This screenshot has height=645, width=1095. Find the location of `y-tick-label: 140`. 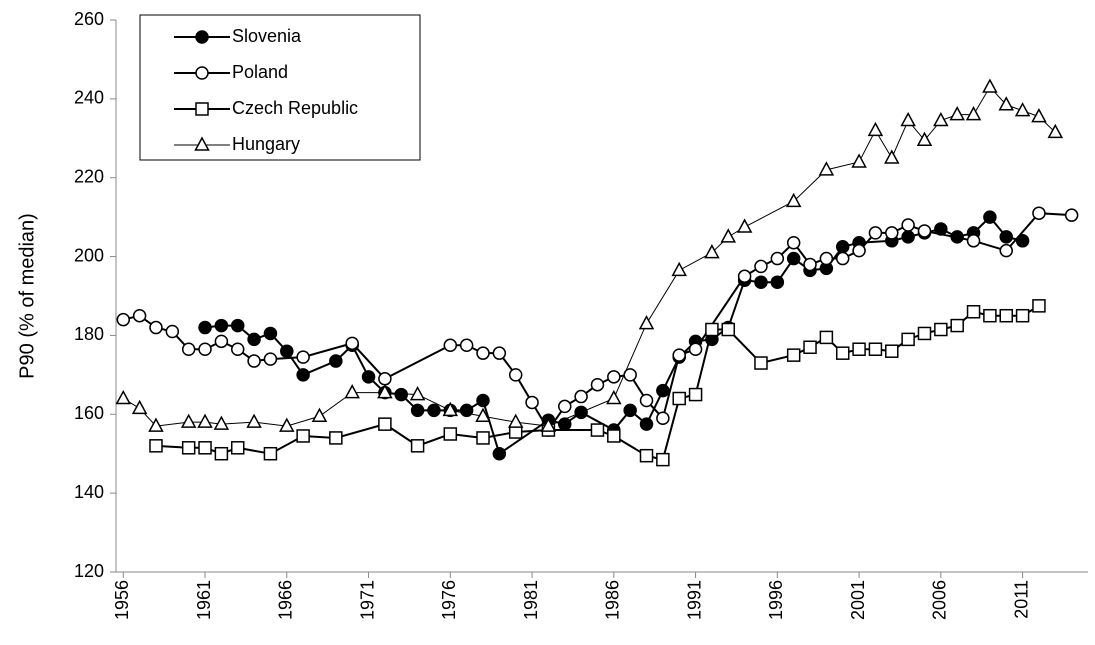

y-tick-label: 140 is located at coordinates (89, 492).